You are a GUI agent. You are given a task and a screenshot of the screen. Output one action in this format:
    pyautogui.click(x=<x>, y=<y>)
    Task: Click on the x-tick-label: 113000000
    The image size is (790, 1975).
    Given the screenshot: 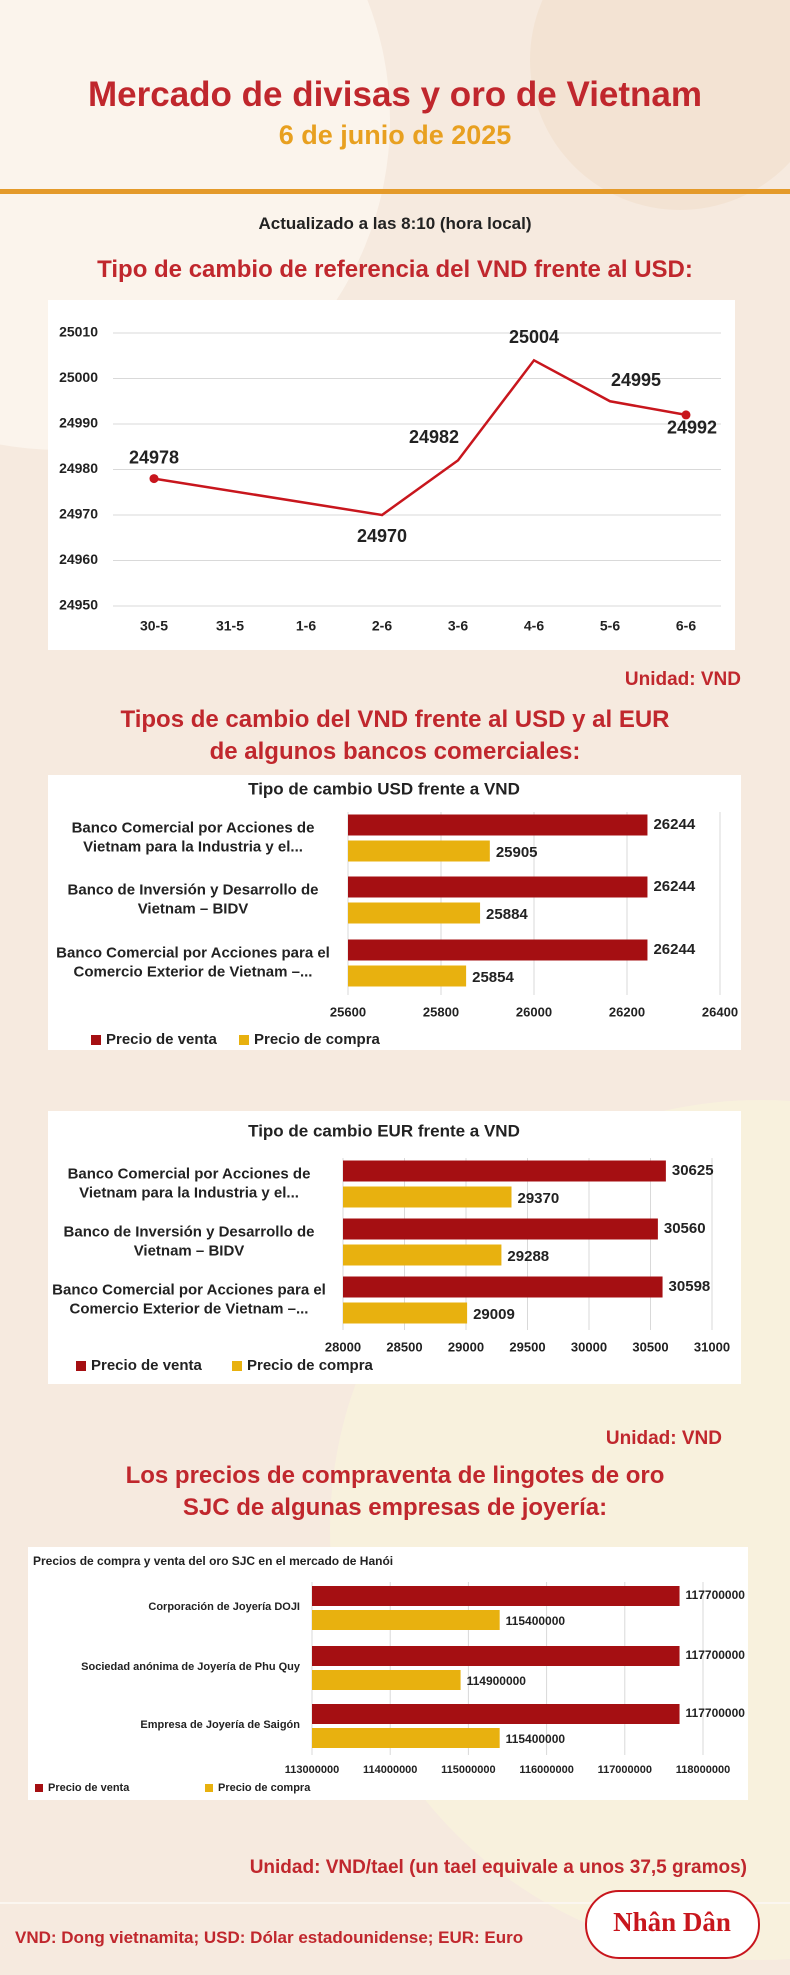 What is the action you would take?
    pyautogui.click(x=312, y=1770)
    